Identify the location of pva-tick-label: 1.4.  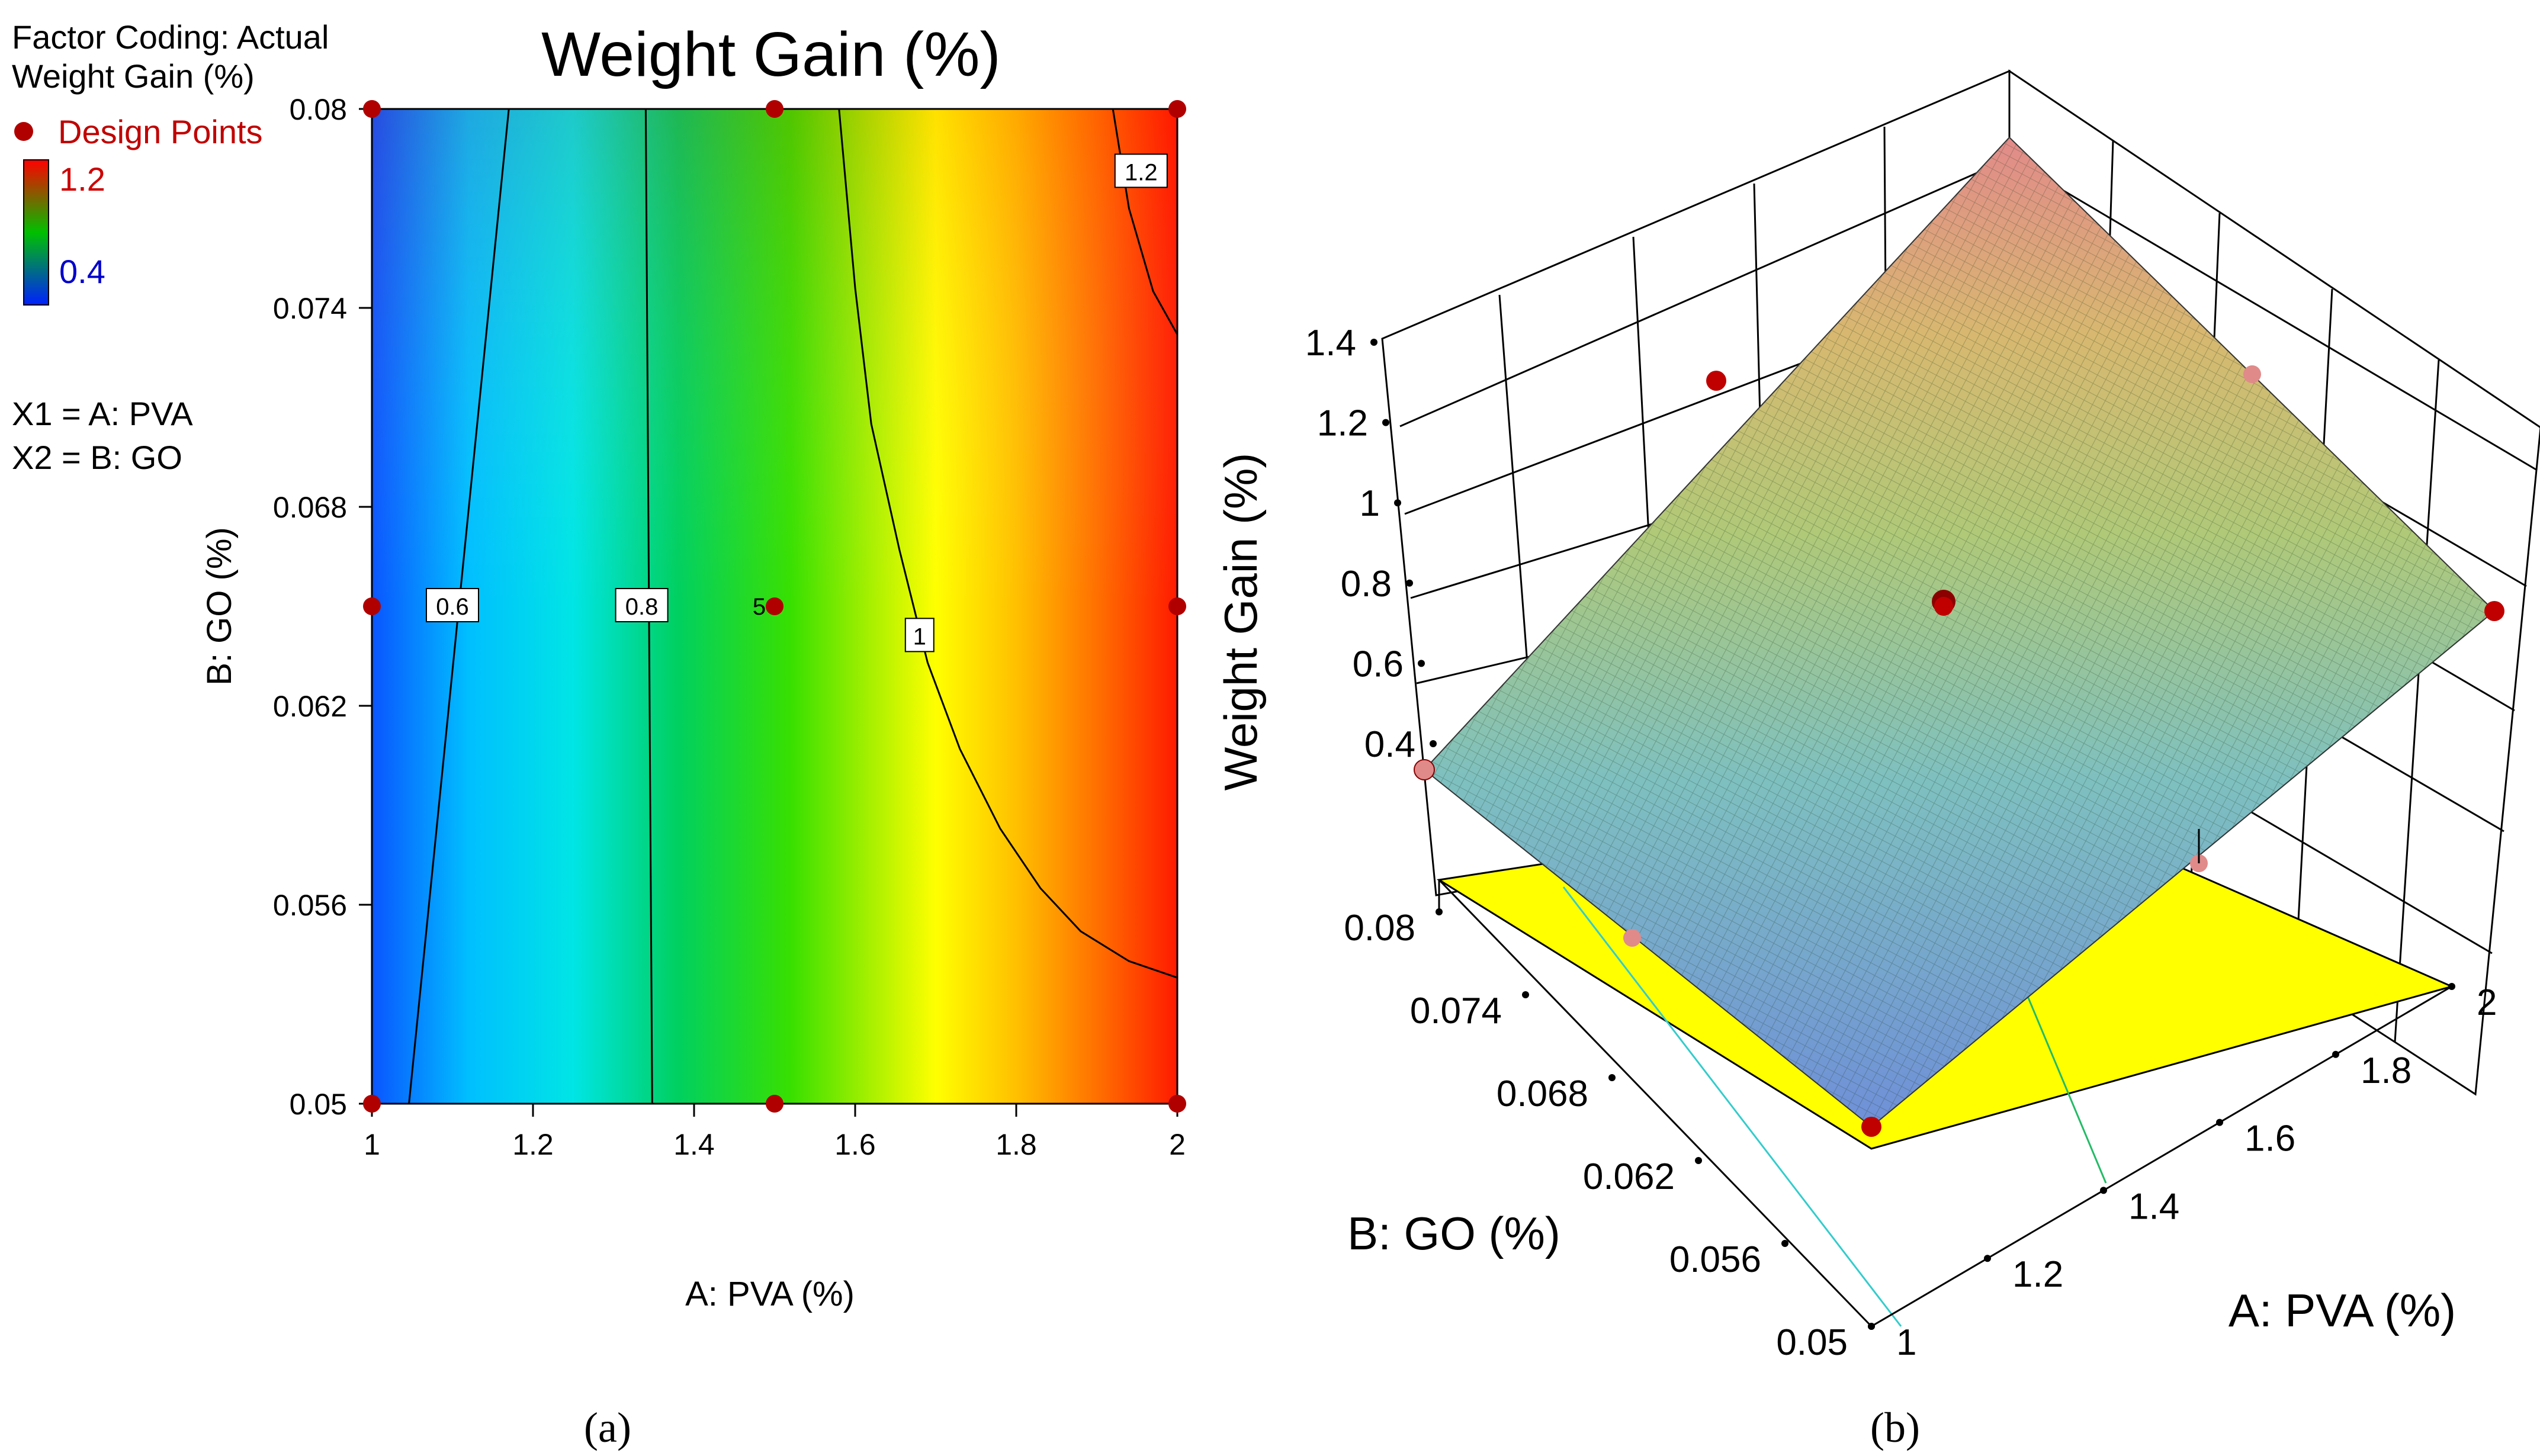
(2153, 1206).